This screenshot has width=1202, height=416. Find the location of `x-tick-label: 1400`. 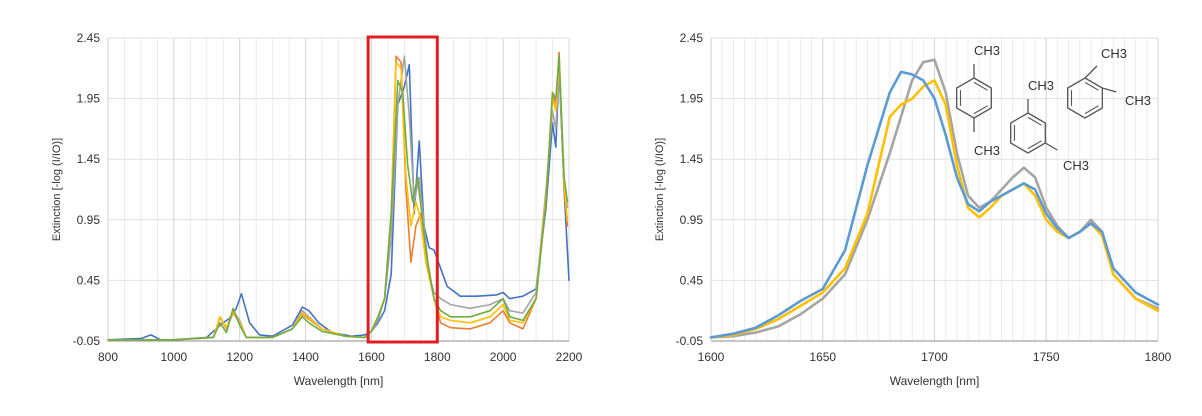

x-tick-label: 1400 is located at coordinates (305, 357).